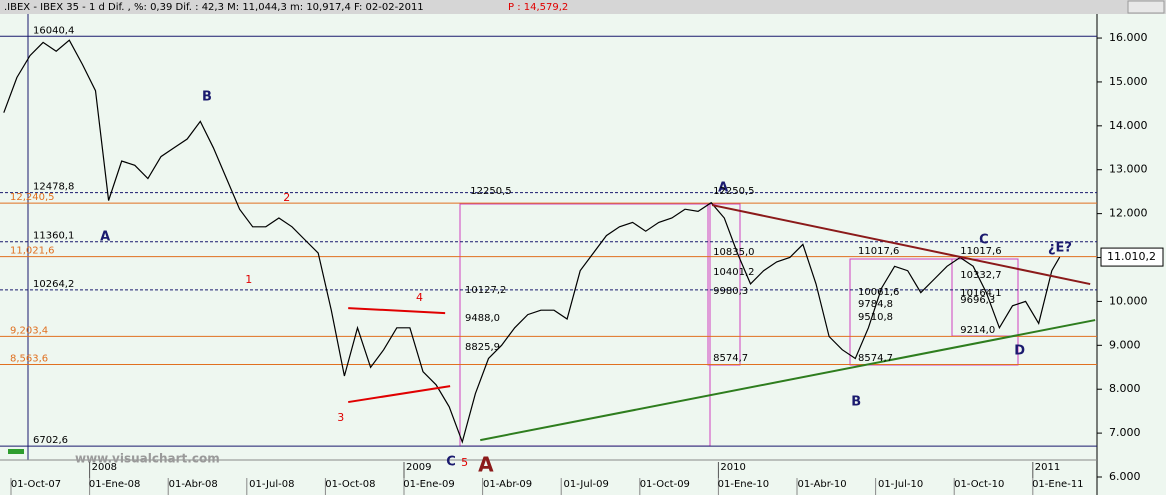 The height and width of the screenshot is (495, 1166). Describe the element at coordinates (248, 279) in the screenshot. I see `annotation: 1` at that location.